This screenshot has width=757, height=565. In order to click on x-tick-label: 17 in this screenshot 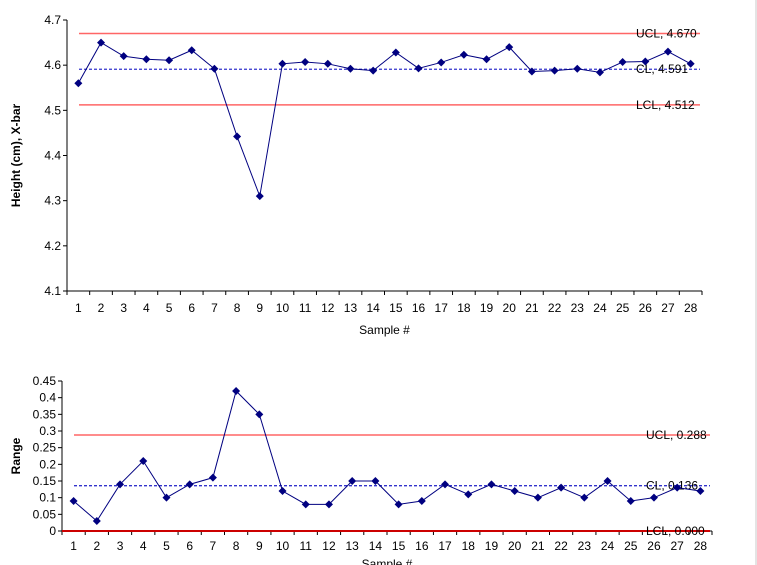, I will do `click(445, 546)`.